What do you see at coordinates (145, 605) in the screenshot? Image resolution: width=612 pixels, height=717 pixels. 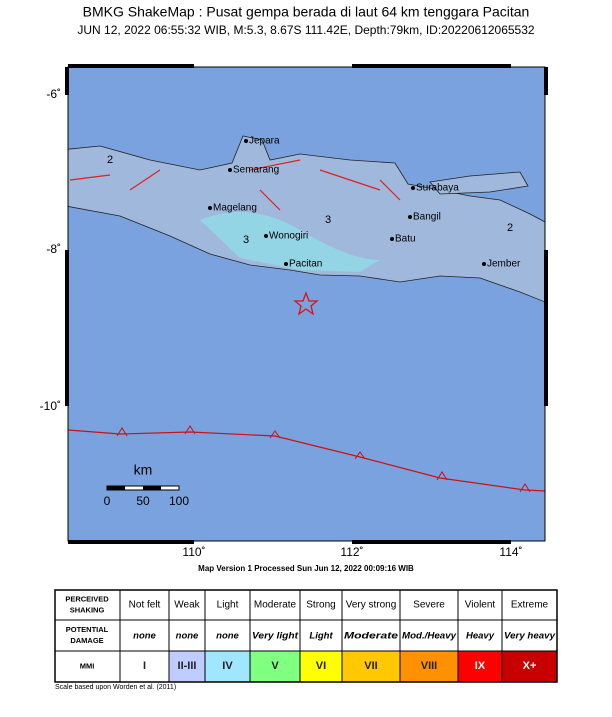 I see `shaking-label: Not felt` at bounding box center [145, 605].